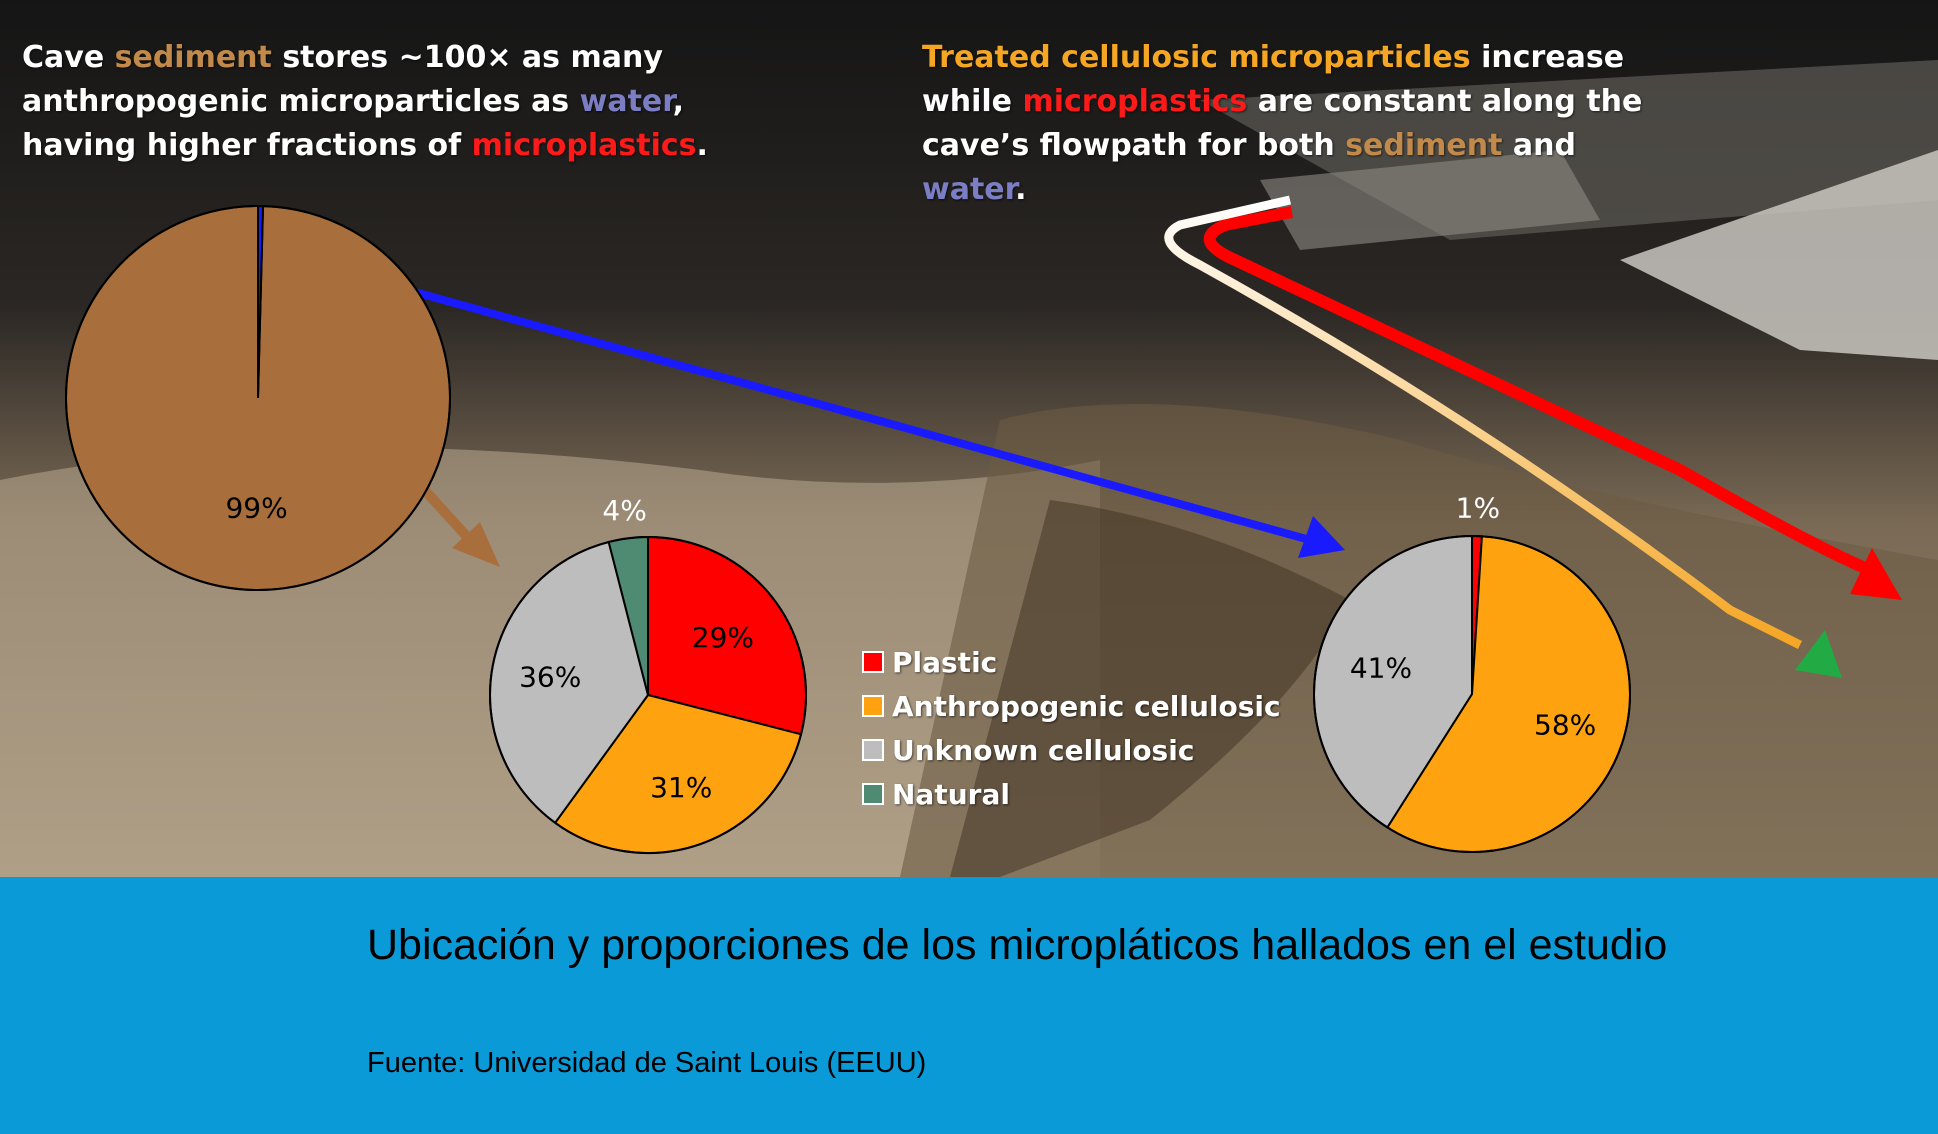  Describe the element at coordinates (951, 794) in the screenshot. I see `legend-label: Natural` at that location.